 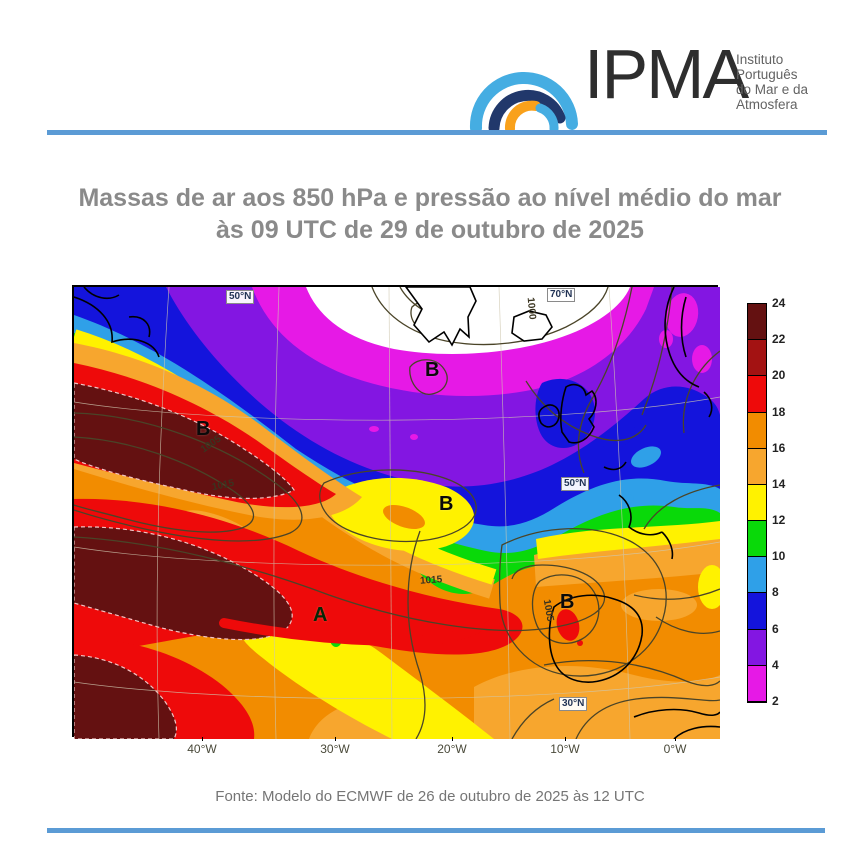 What do you see at coordinates (441, 317) in the screenshot?
I see `coast-greenland` at bounding box center [441, 317].